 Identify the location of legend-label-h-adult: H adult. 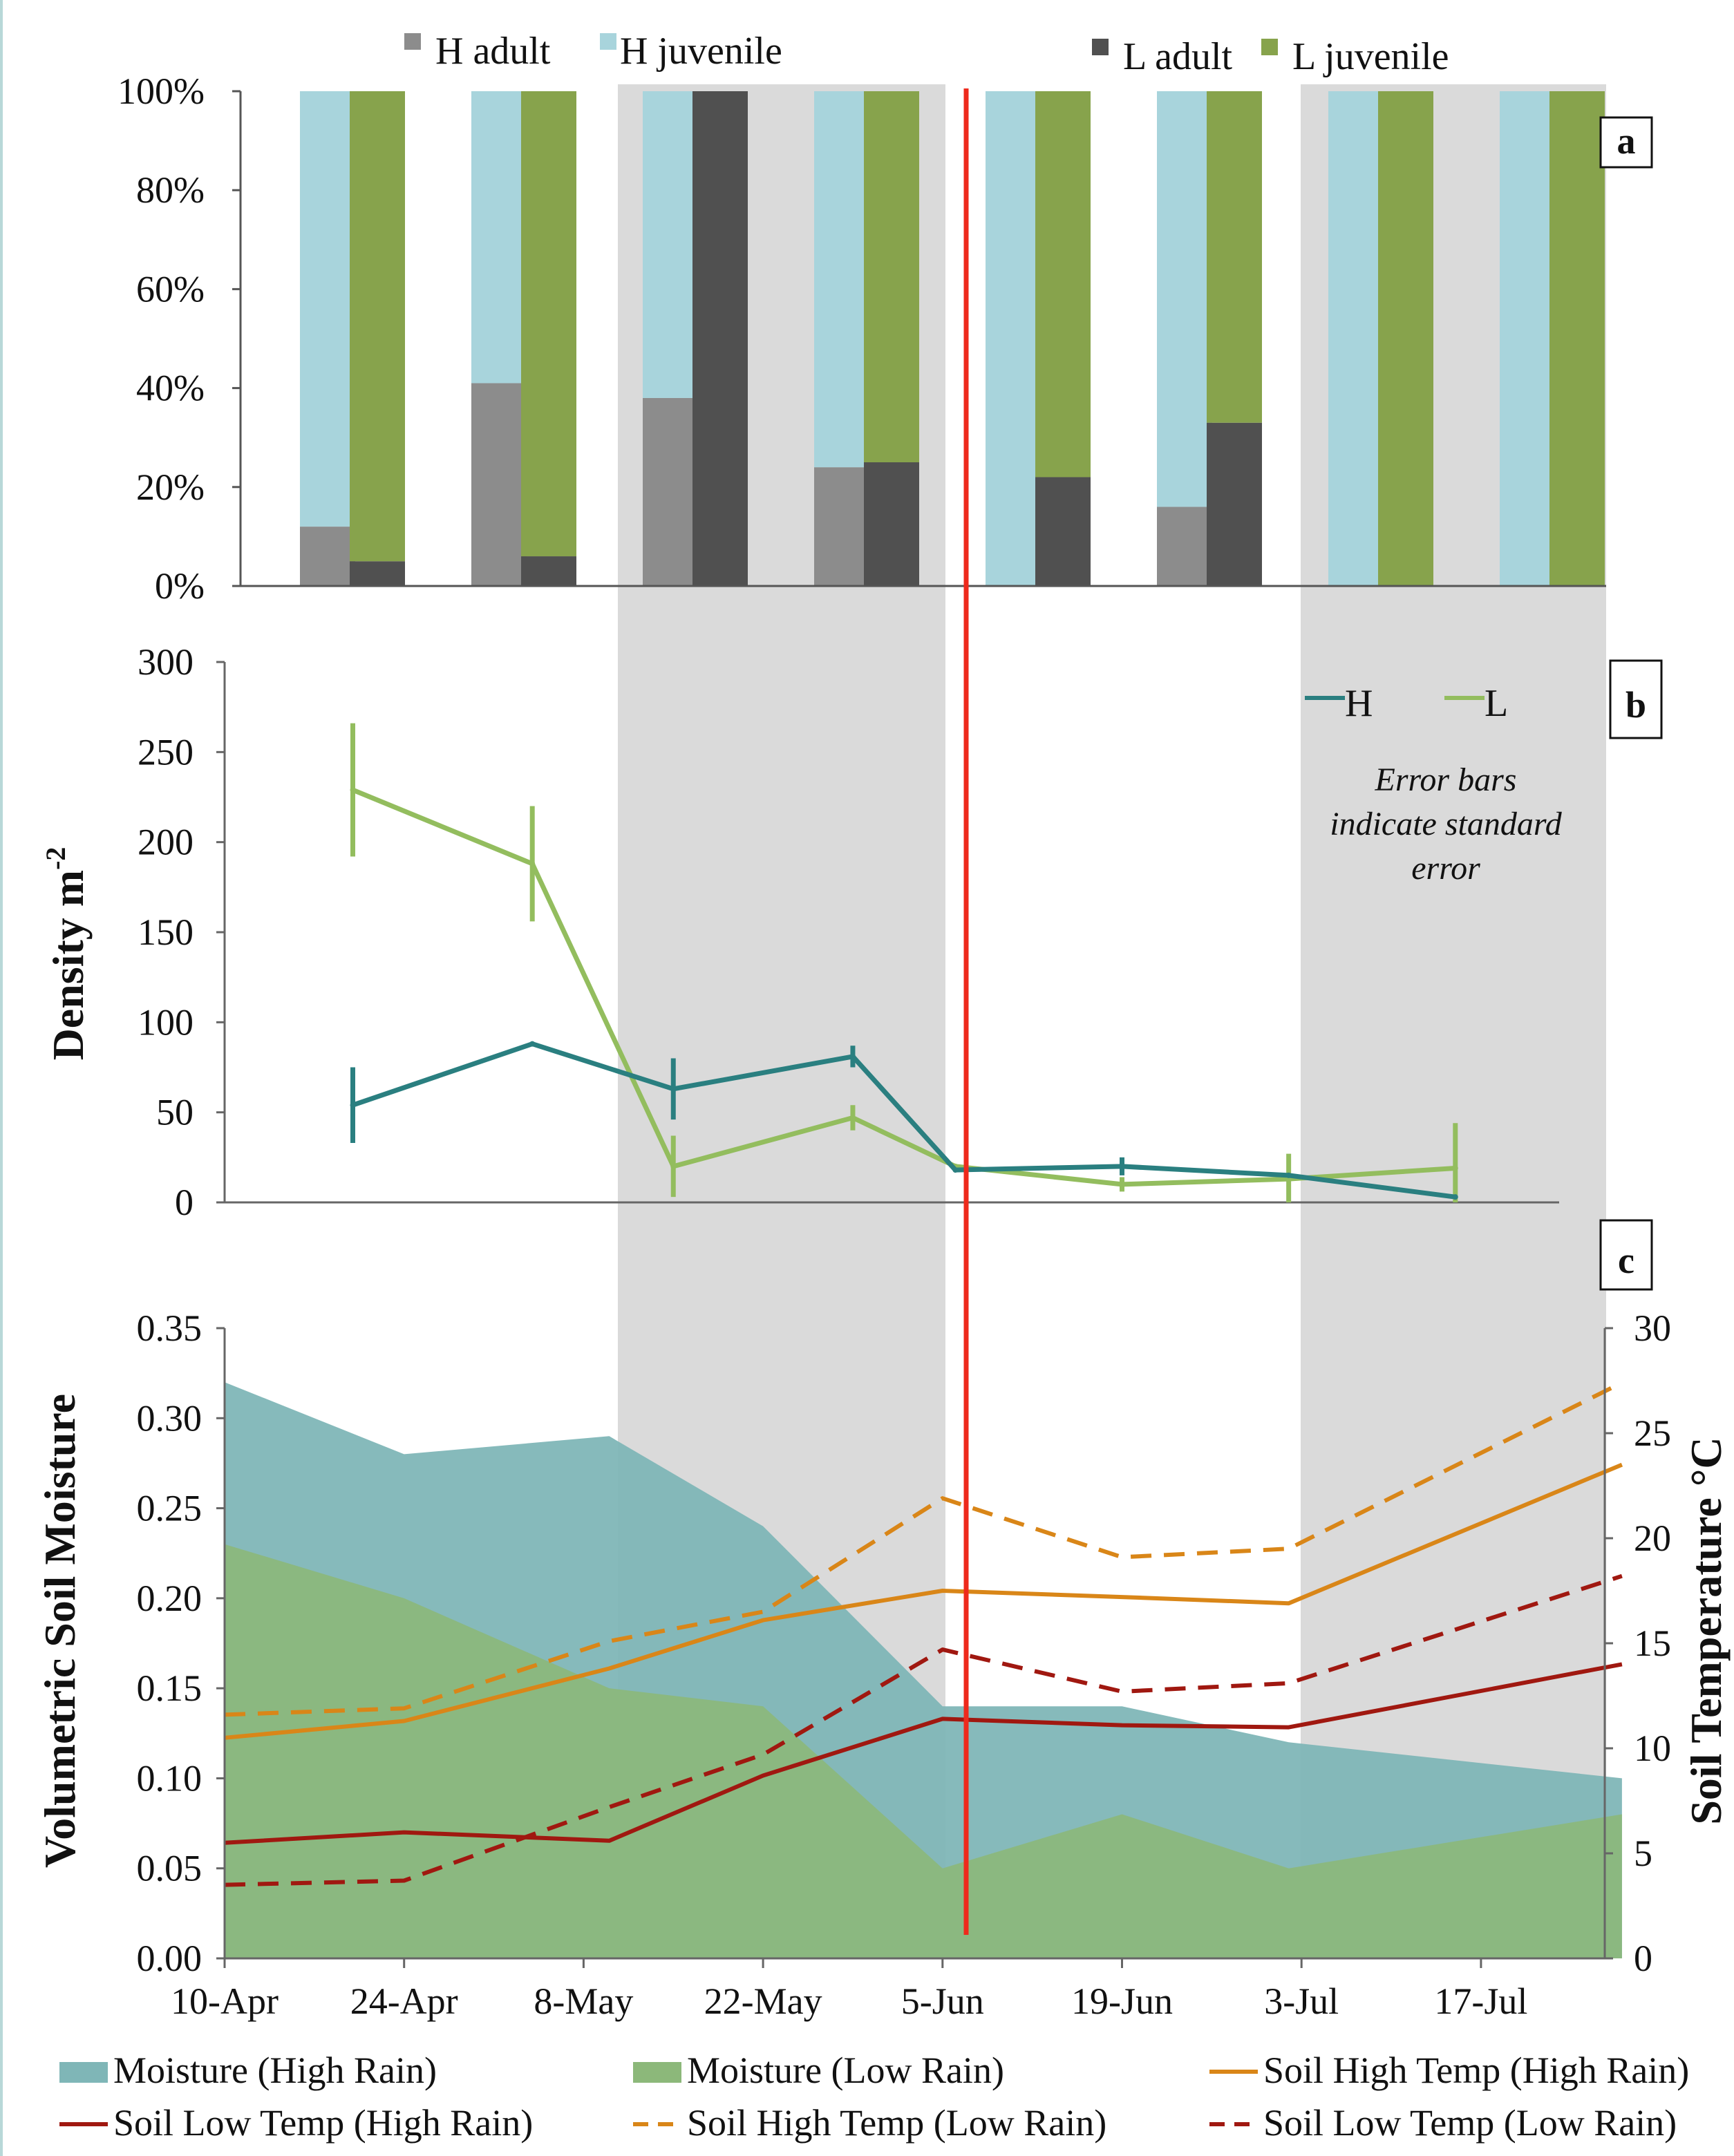
(493, 51).